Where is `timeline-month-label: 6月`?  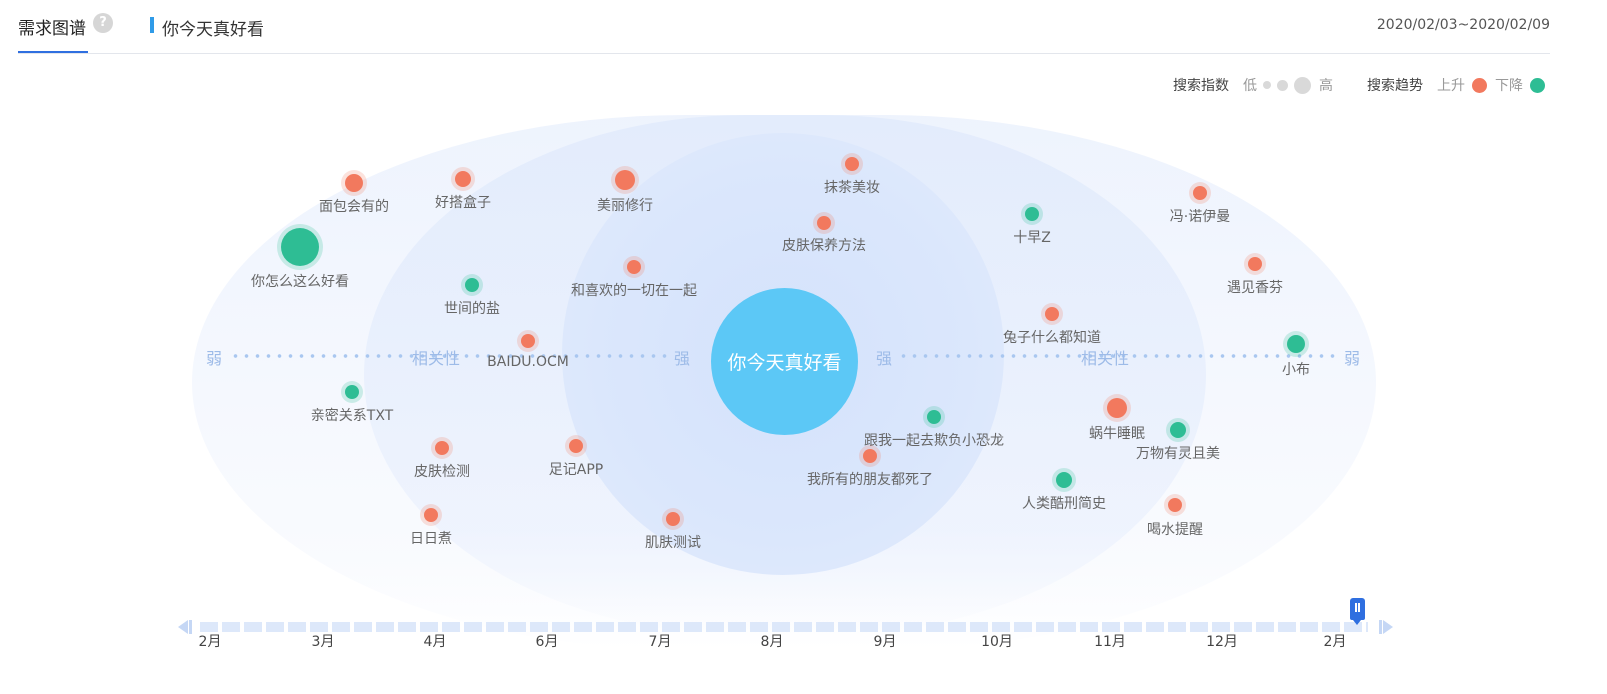
timeline-month-label: 6月 is located at coordinates (547, 642).